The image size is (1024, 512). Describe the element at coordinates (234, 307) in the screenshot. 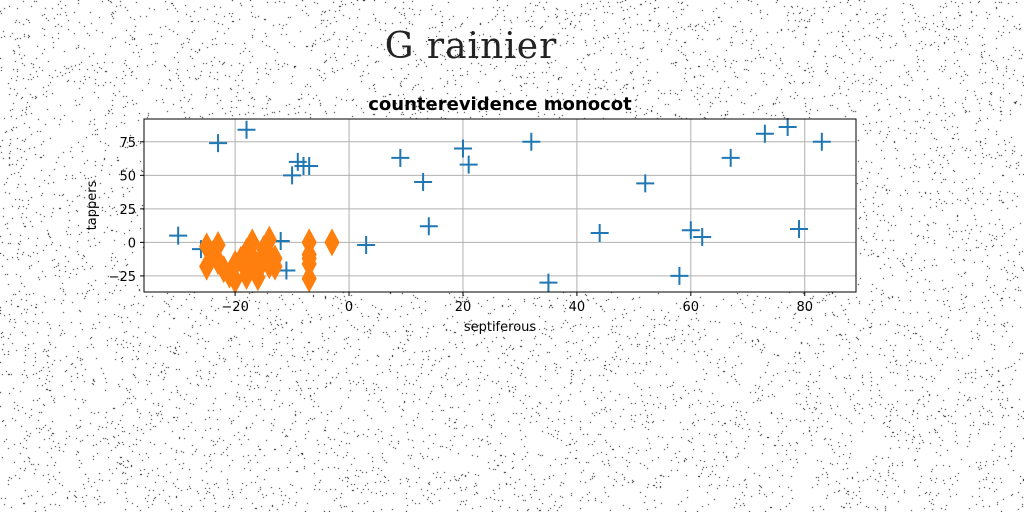

I see `x-tick-label: −20` at that location.